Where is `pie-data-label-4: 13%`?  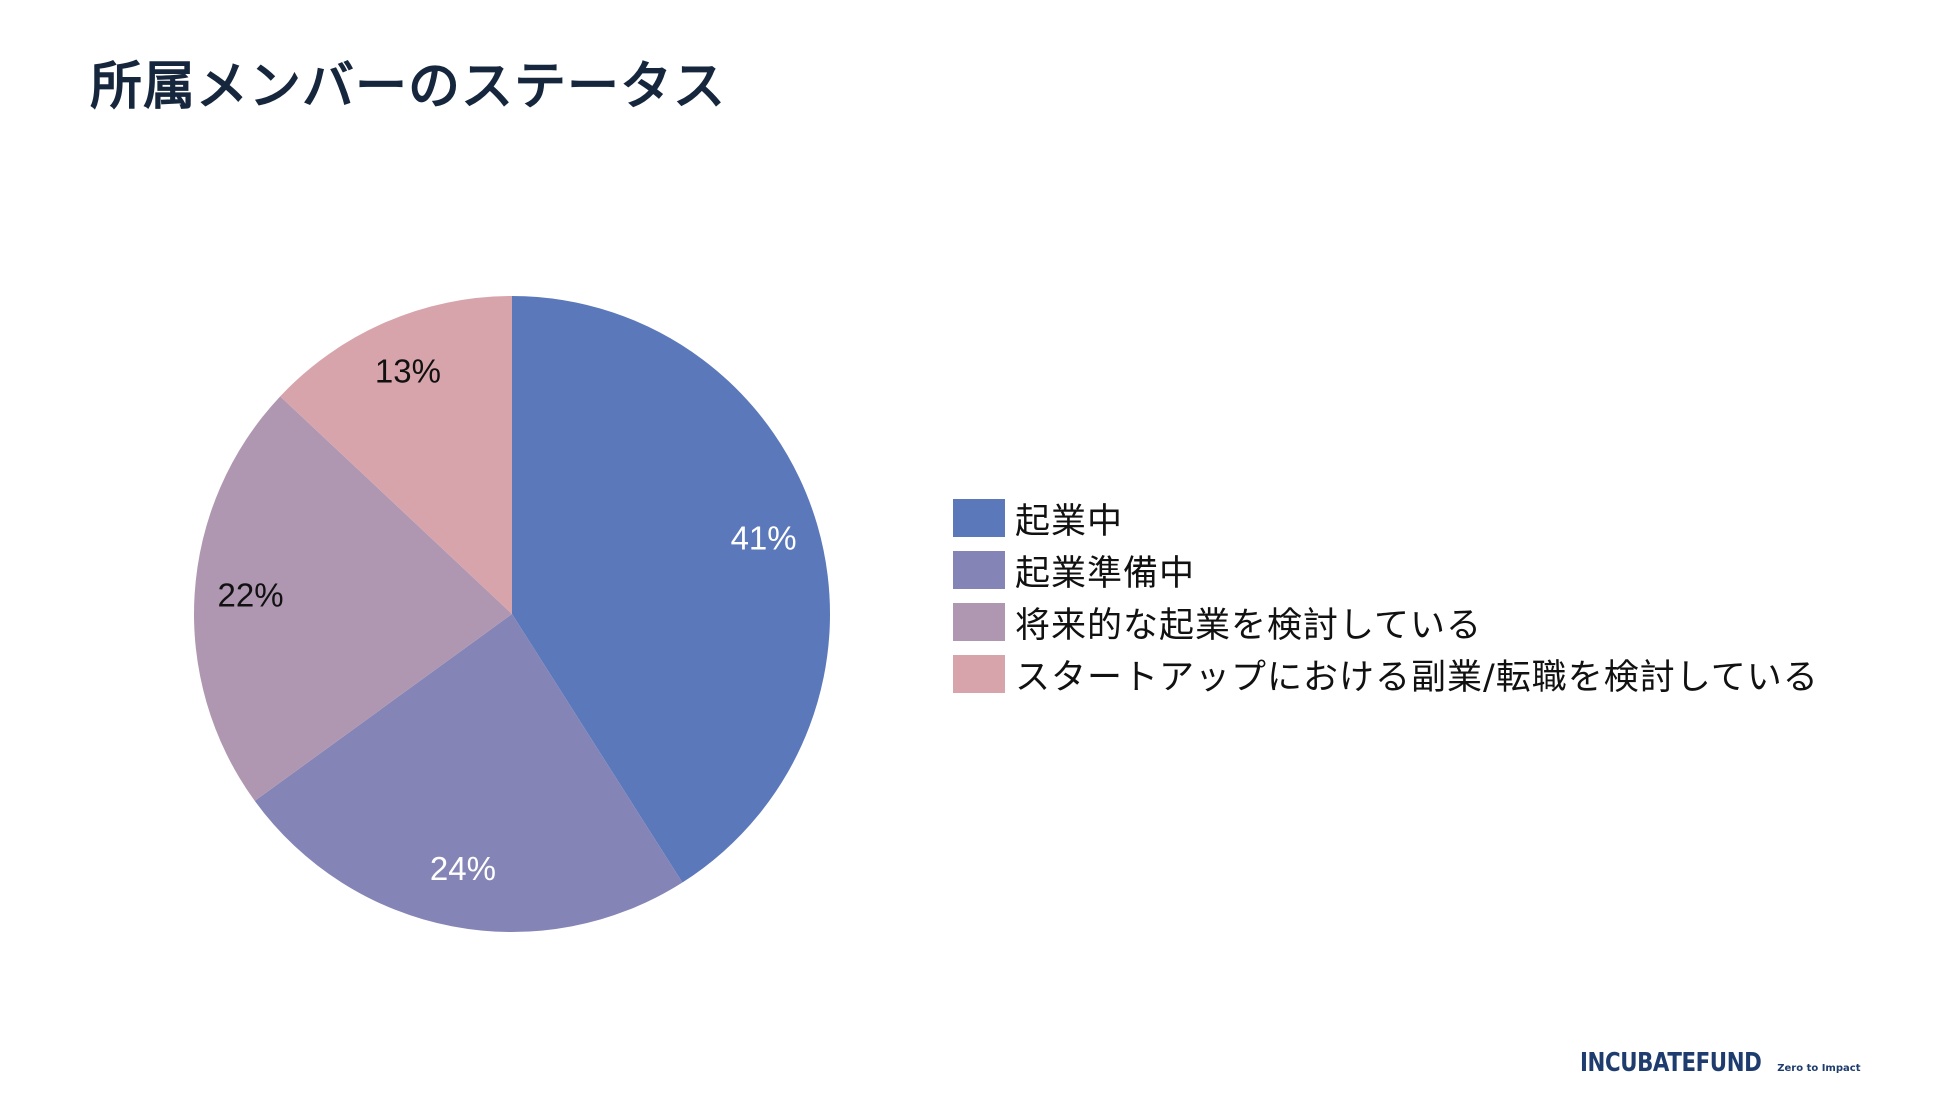 pie-data-label-4: 13% is located at coordinates (408, 370).